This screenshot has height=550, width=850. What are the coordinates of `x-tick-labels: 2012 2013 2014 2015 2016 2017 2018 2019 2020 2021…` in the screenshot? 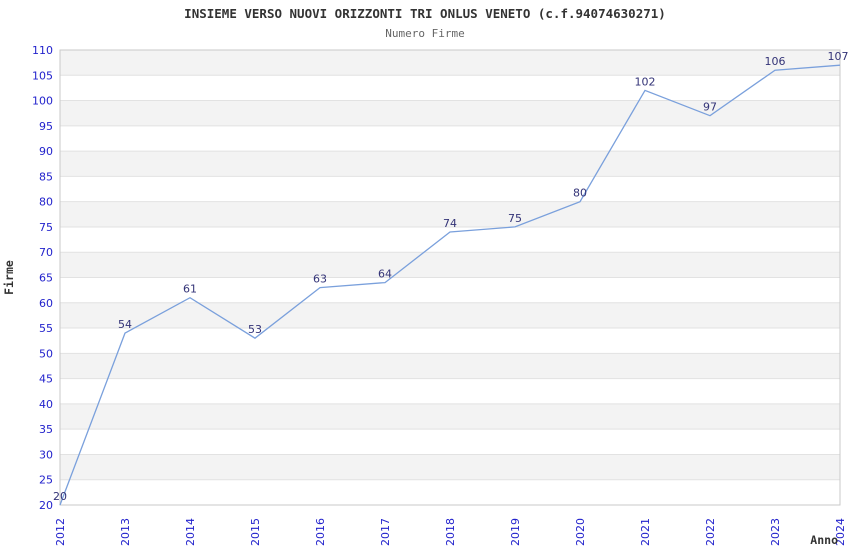 It's located at (450, 532).